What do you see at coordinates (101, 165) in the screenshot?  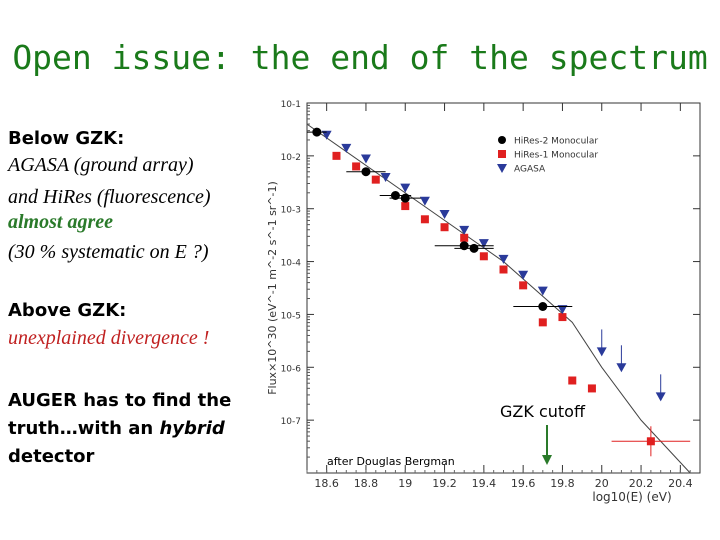 I see `below-line-agasa: AGASA (ground array)` at bounding box center [101, 165].